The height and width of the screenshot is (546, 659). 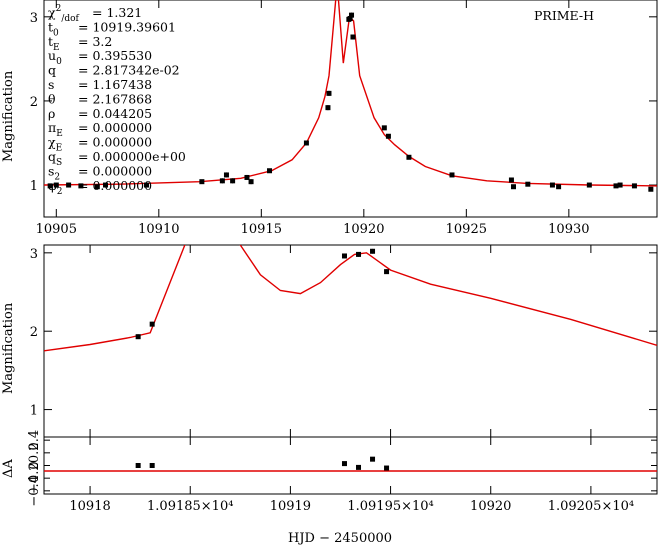 I want to click on param-value: = 1.321, so click(x=117, y=12).